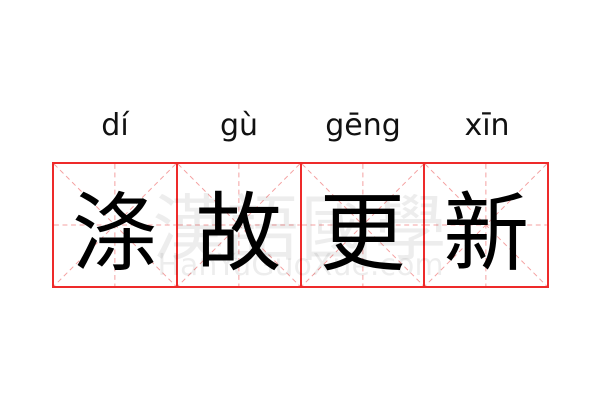 Image resolution: width=600 pixels, height=400 pixels. I want to click on character-cell: 涤, so click(116, 225).